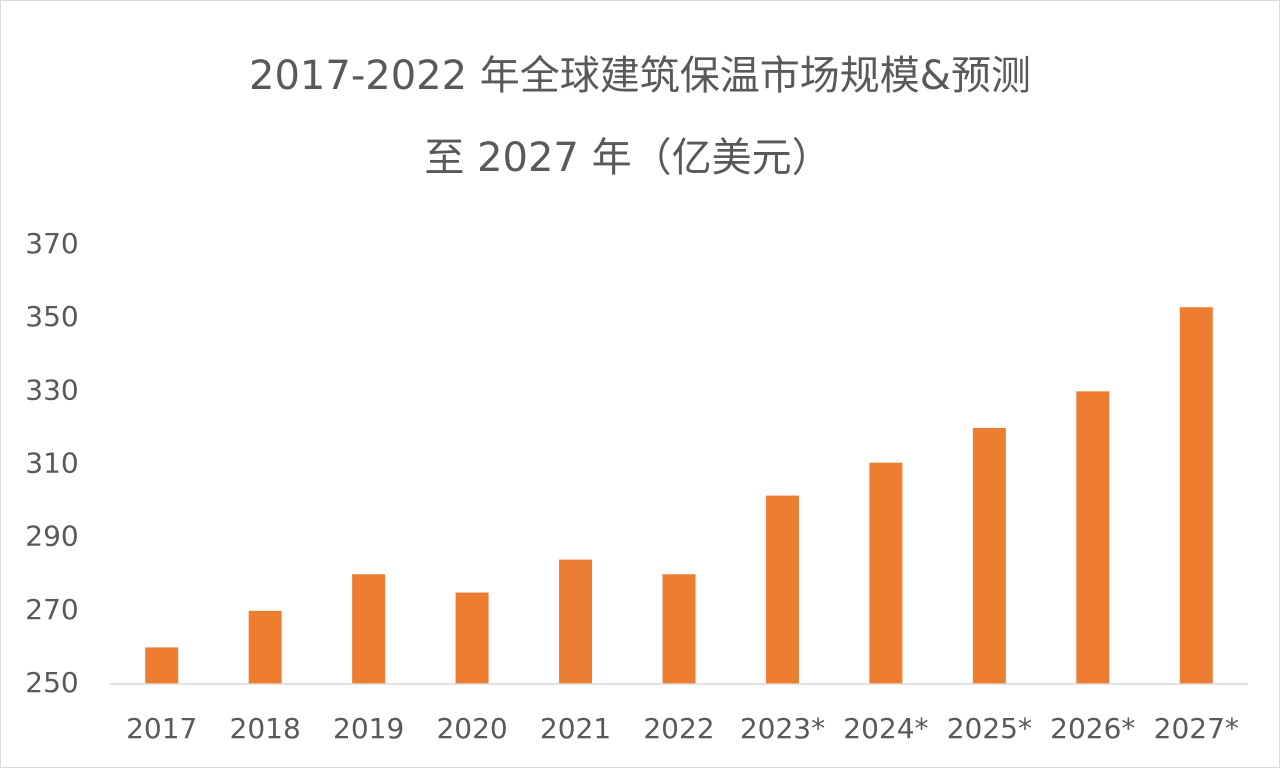  What do you see at coordinates (51, 536) in the screenshot?
I see `y-tick-label: 290` at bounding box center [51, 536].